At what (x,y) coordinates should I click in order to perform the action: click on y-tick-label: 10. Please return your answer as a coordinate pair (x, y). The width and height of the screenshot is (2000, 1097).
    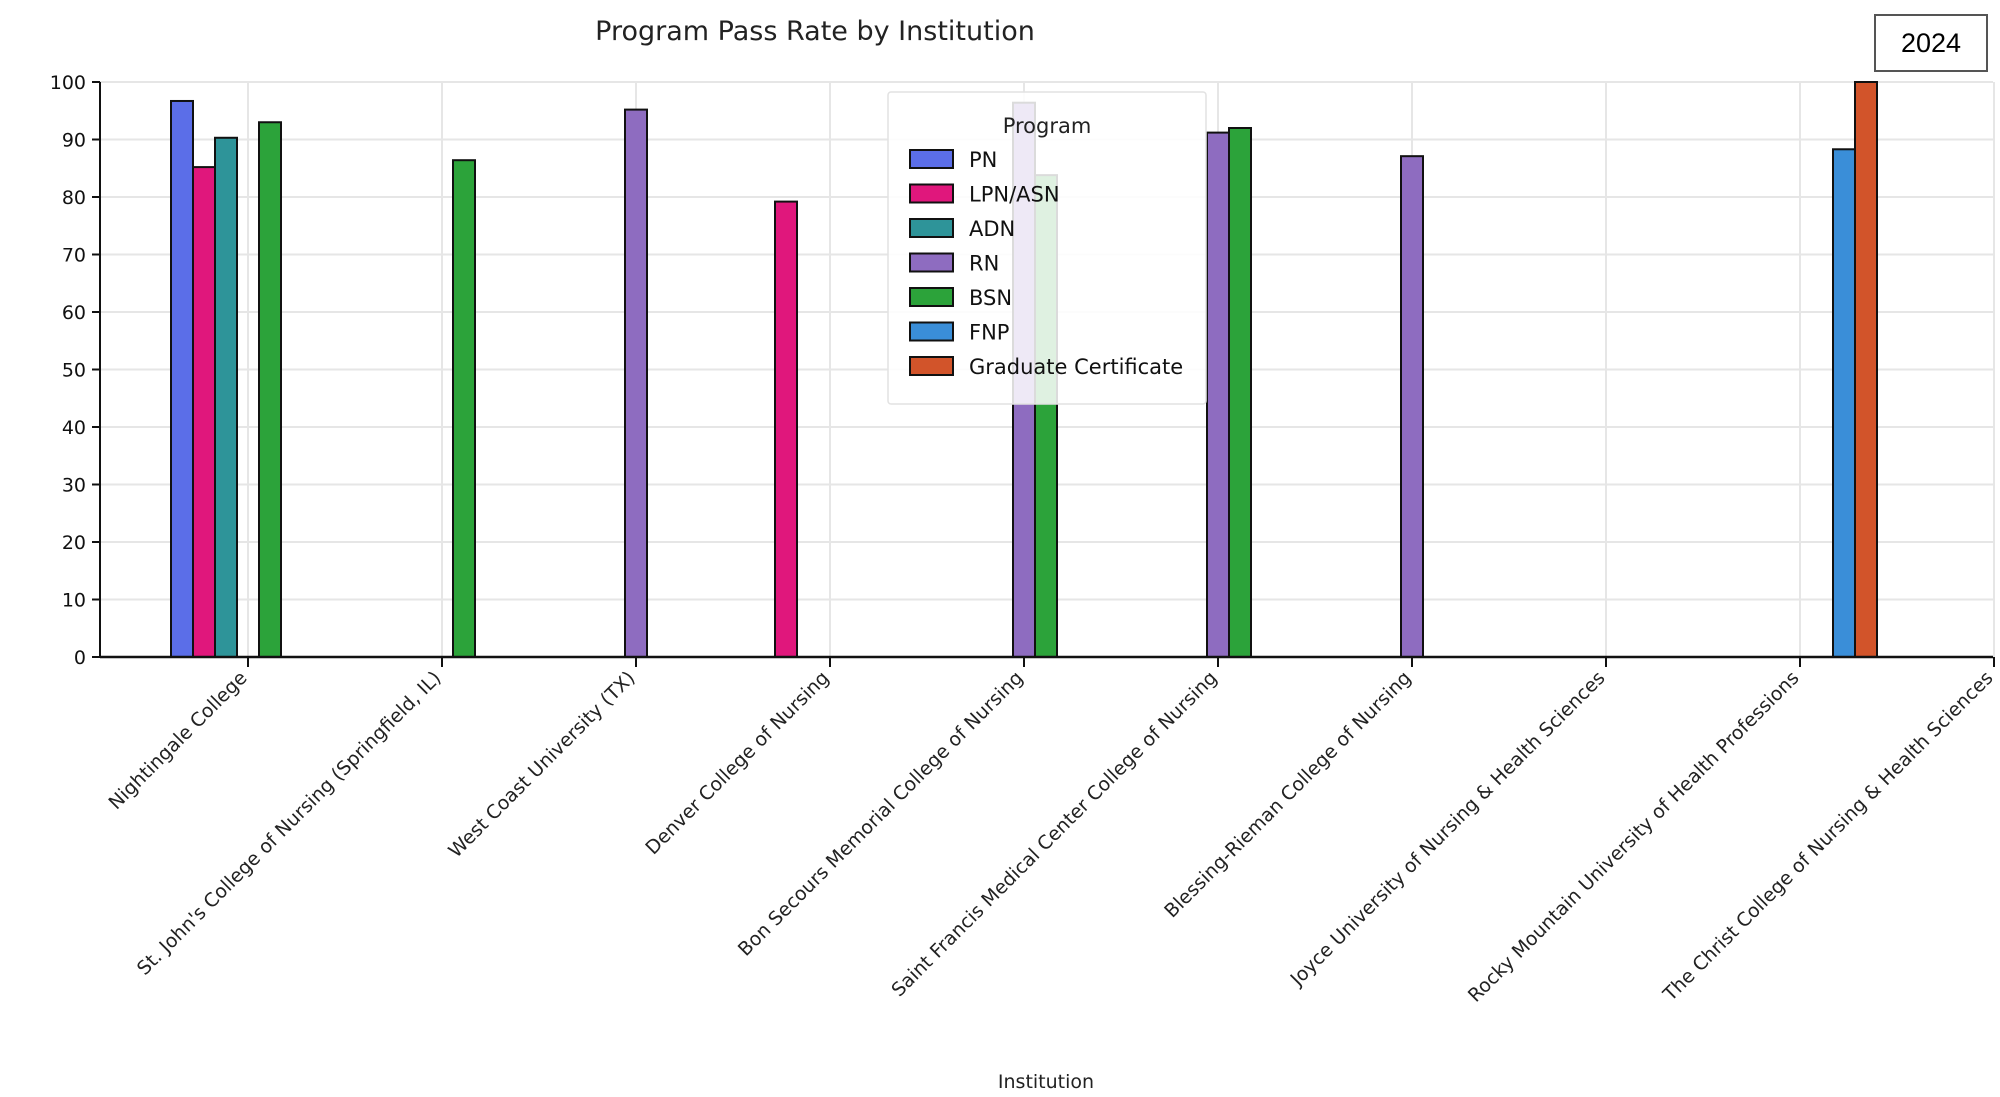
    Looking at the image, I should click on (74, 601).